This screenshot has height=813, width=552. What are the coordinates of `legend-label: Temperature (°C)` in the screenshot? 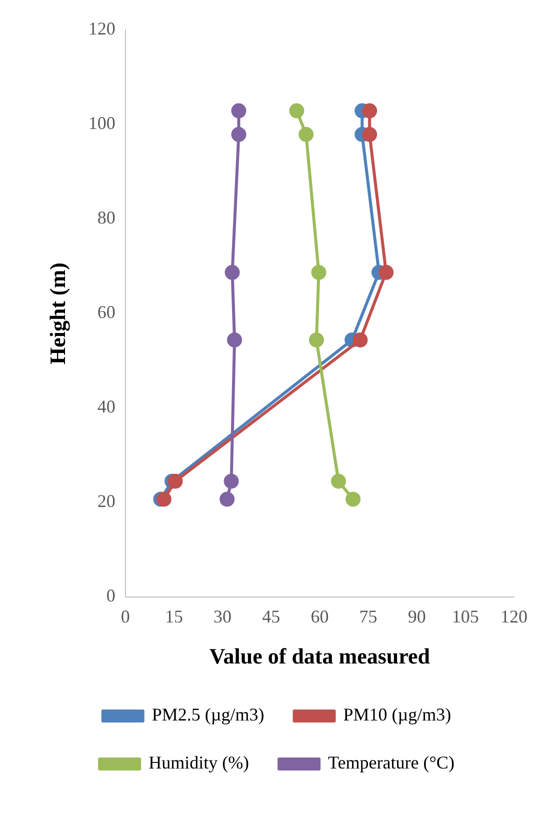 It's located at (391, 762).